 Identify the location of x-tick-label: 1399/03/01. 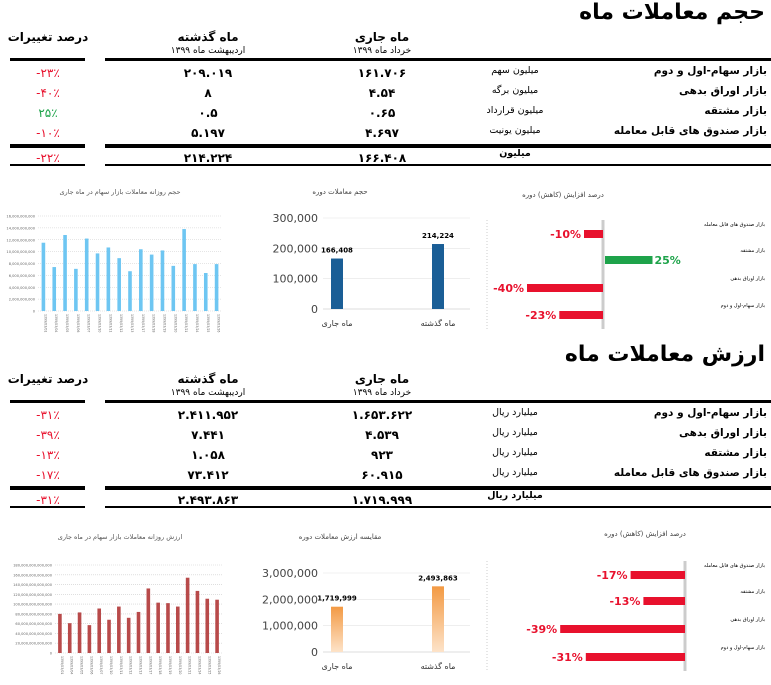
(62, 665).